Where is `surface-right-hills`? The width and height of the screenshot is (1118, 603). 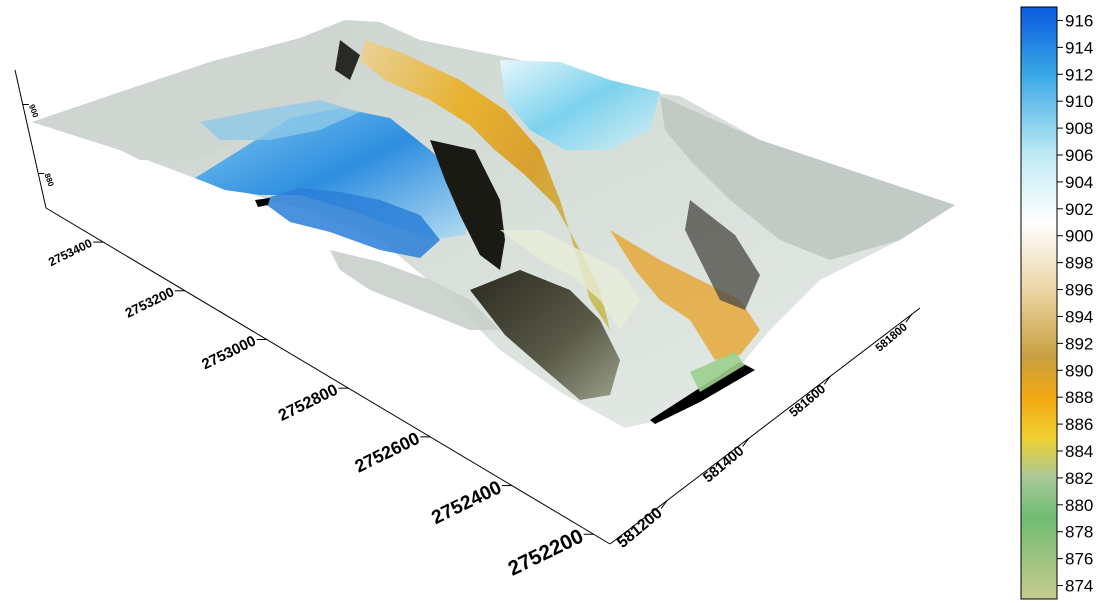
surface-right-hills is located at coordinates (807, 178).